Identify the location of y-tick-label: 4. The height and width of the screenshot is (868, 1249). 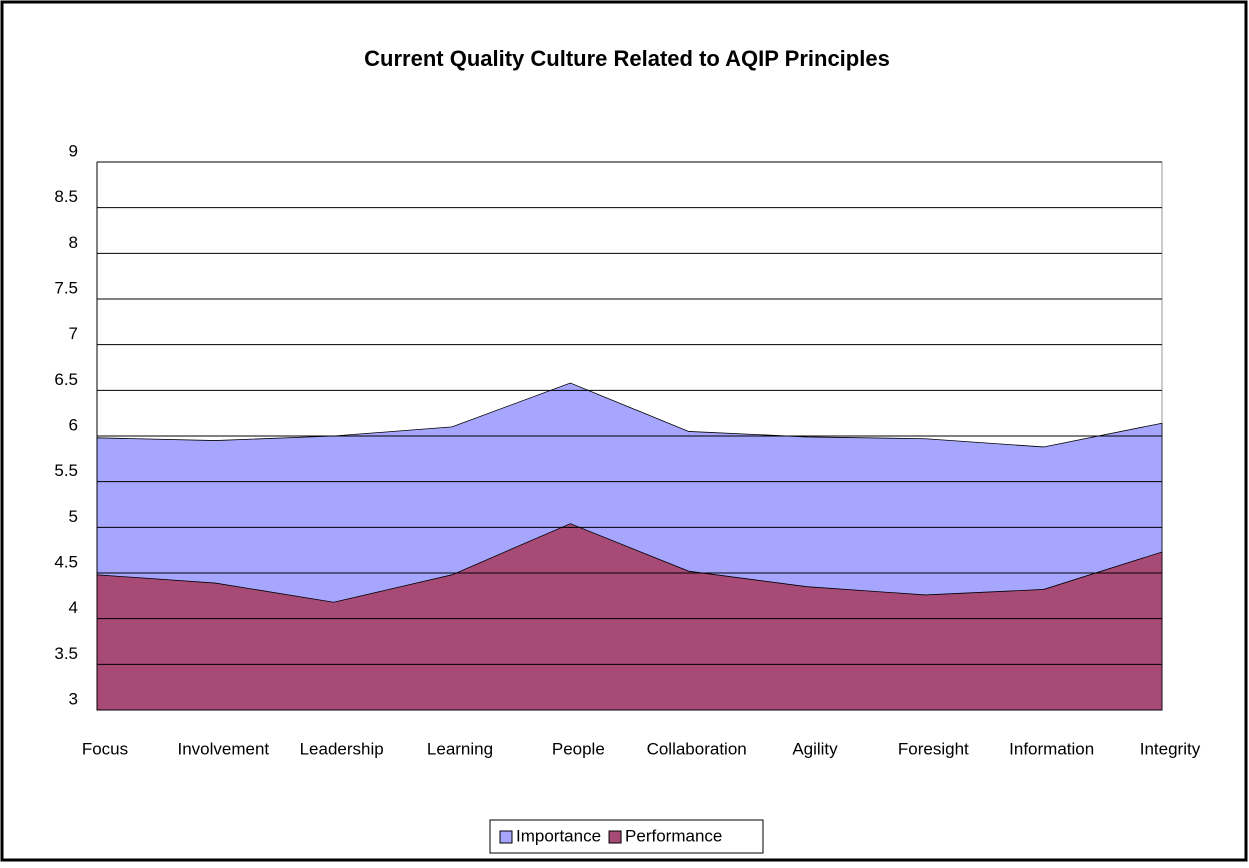
(73, 607).